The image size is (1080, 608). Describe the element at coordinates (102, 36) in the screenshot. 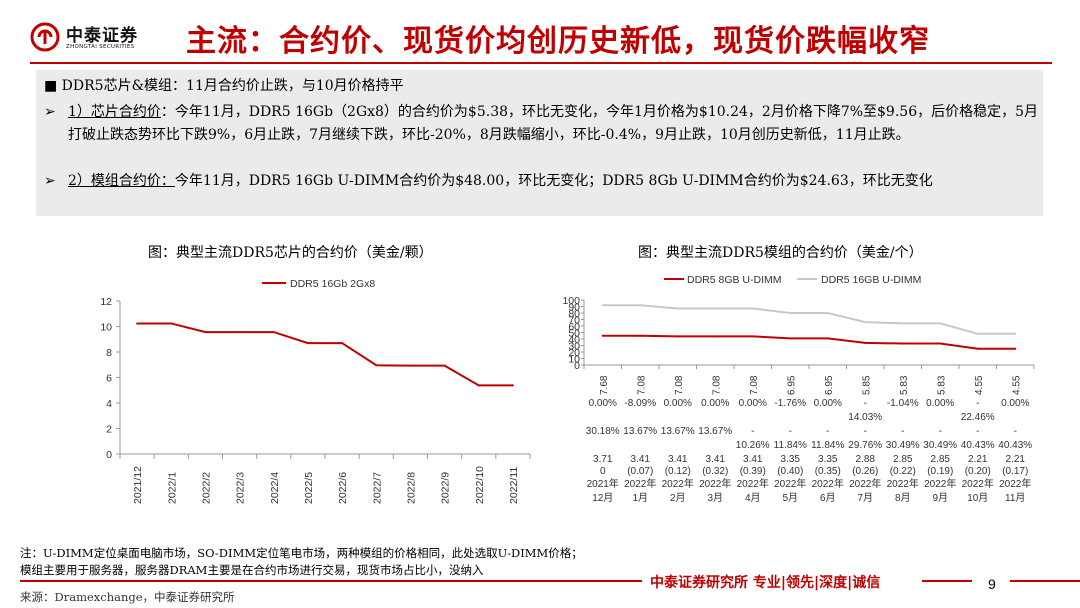

I see `brand-name: 中泰证券` at that location.